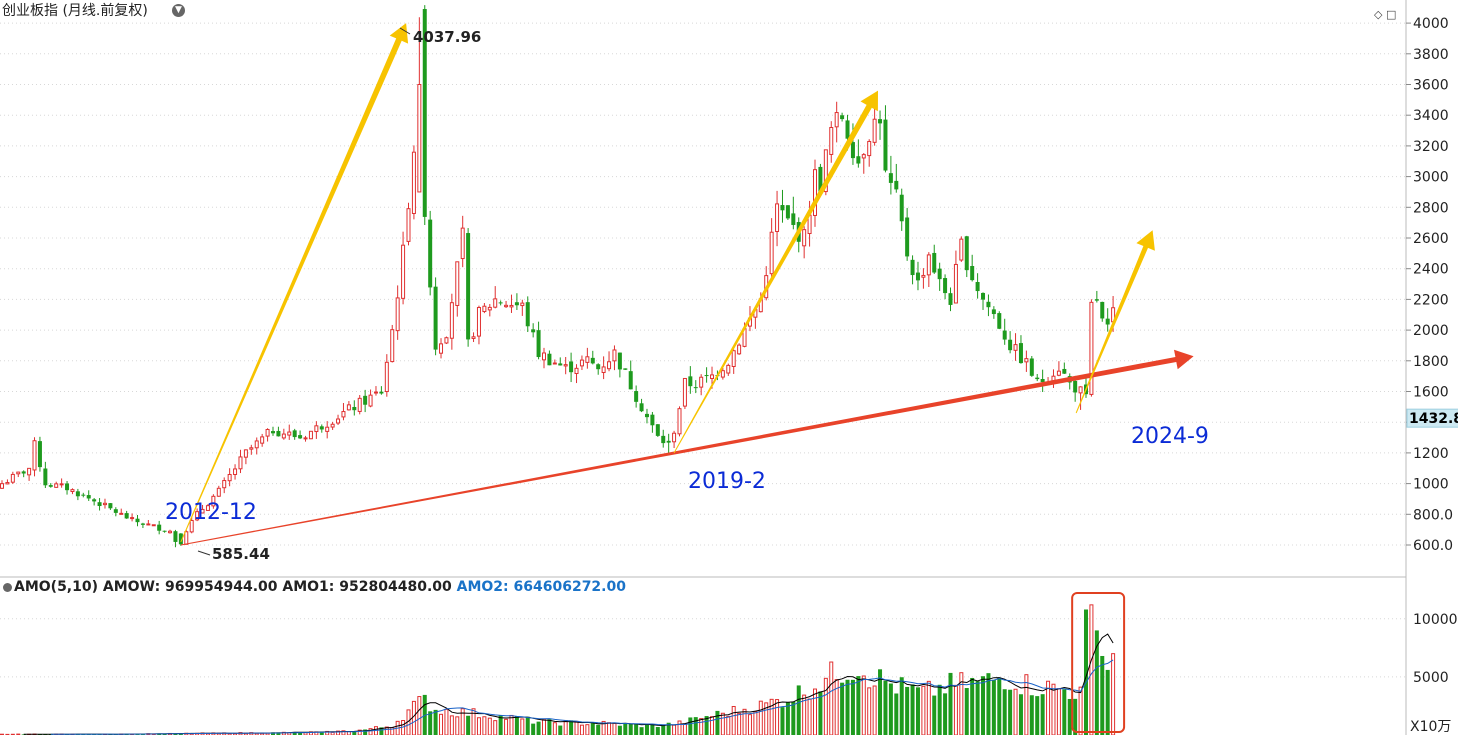  What do you see at coordinates (1098, 662) in the screenshot?
I see `highlight-box` at bounding box center [1098, 662].